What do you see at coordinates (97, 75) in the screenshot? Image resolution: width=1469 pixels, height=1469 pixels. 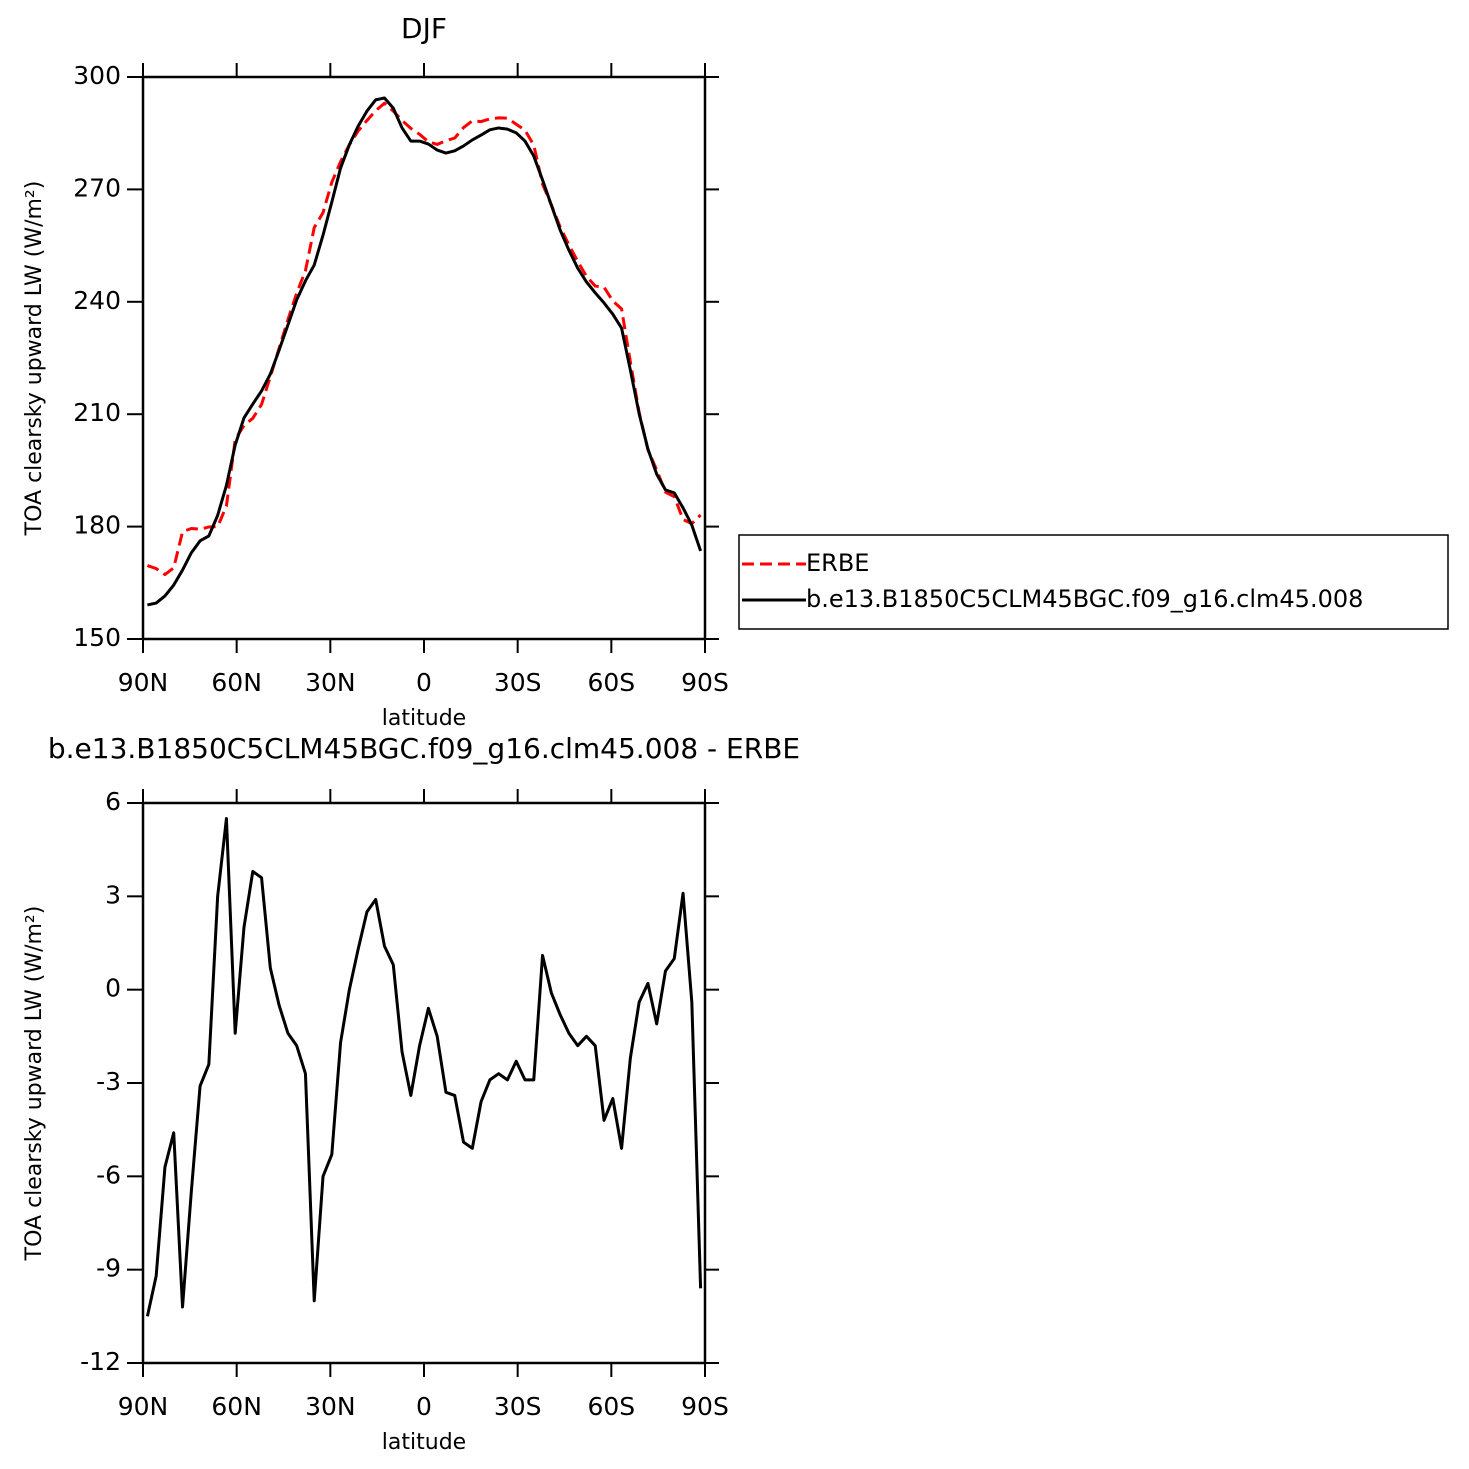 I see `y-tick-label: 300` at bounding box center [97, 75].